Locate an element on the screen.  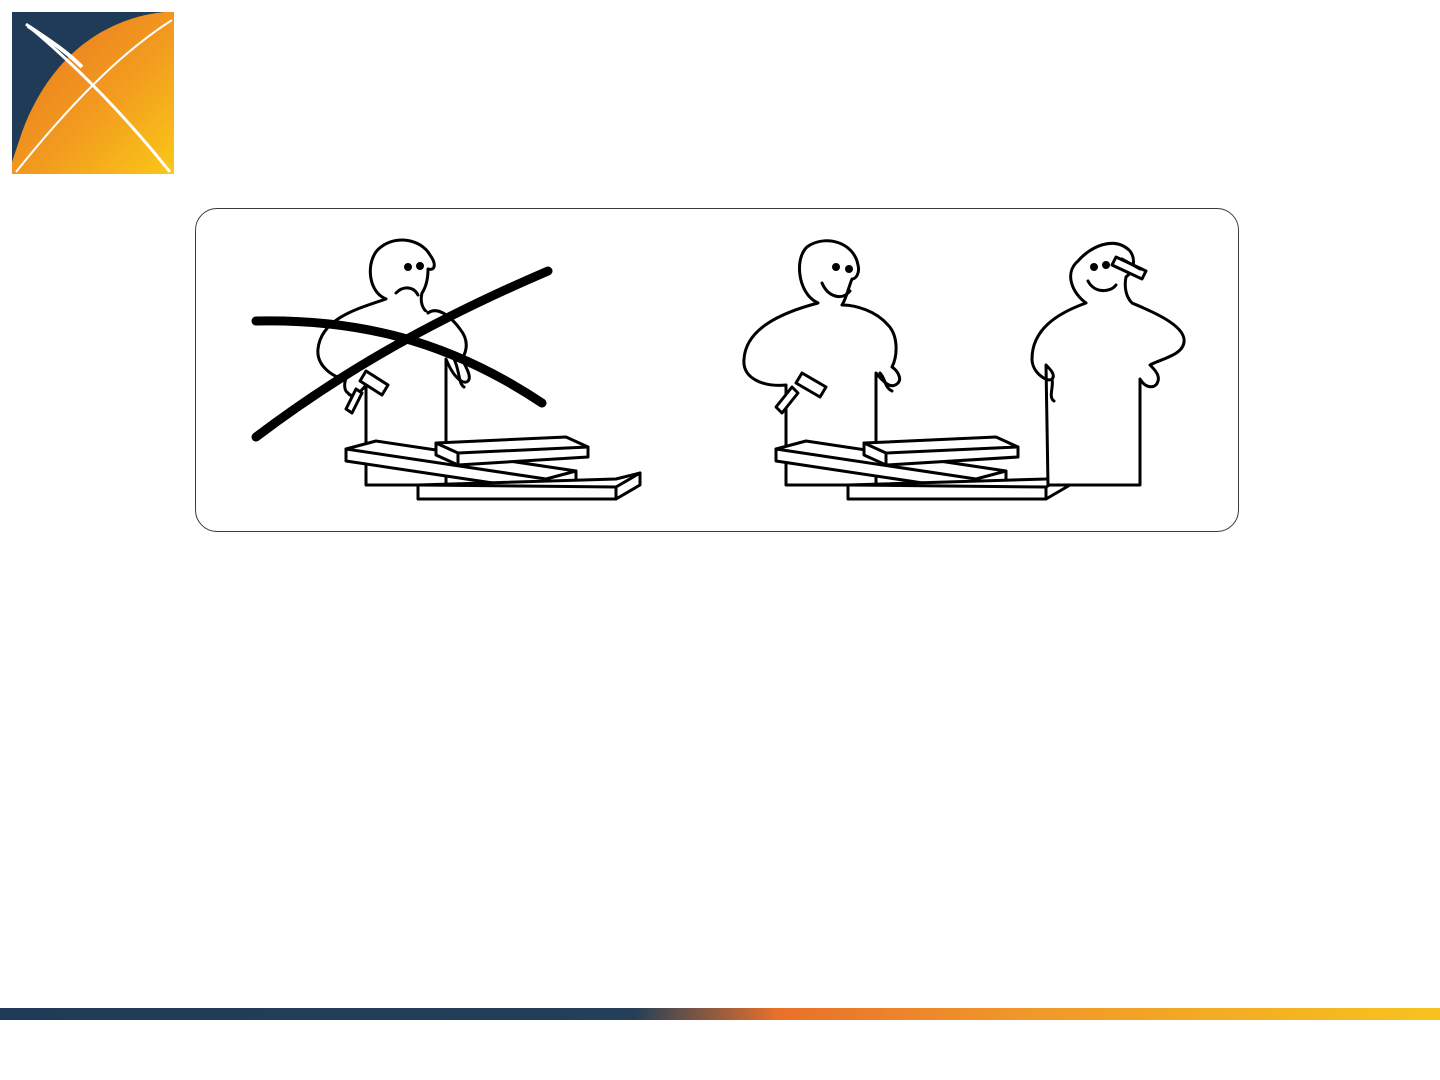
footer-color-bar is located at coordinates (720, 1014).